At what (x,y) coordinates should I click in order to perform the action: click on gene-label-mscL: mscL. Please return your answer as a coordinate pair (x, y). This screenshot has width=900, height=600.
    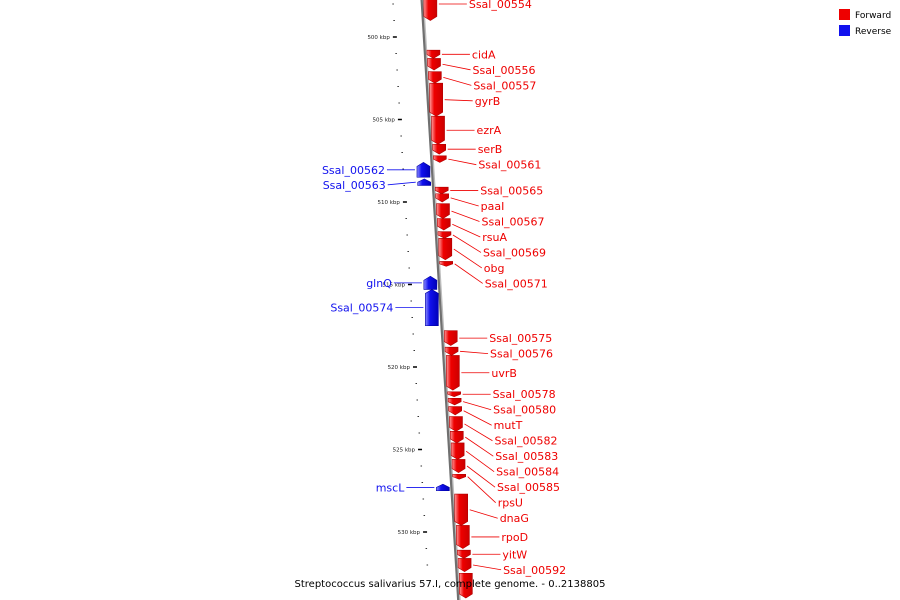
    Looking at the image, I should click on (390, 487).